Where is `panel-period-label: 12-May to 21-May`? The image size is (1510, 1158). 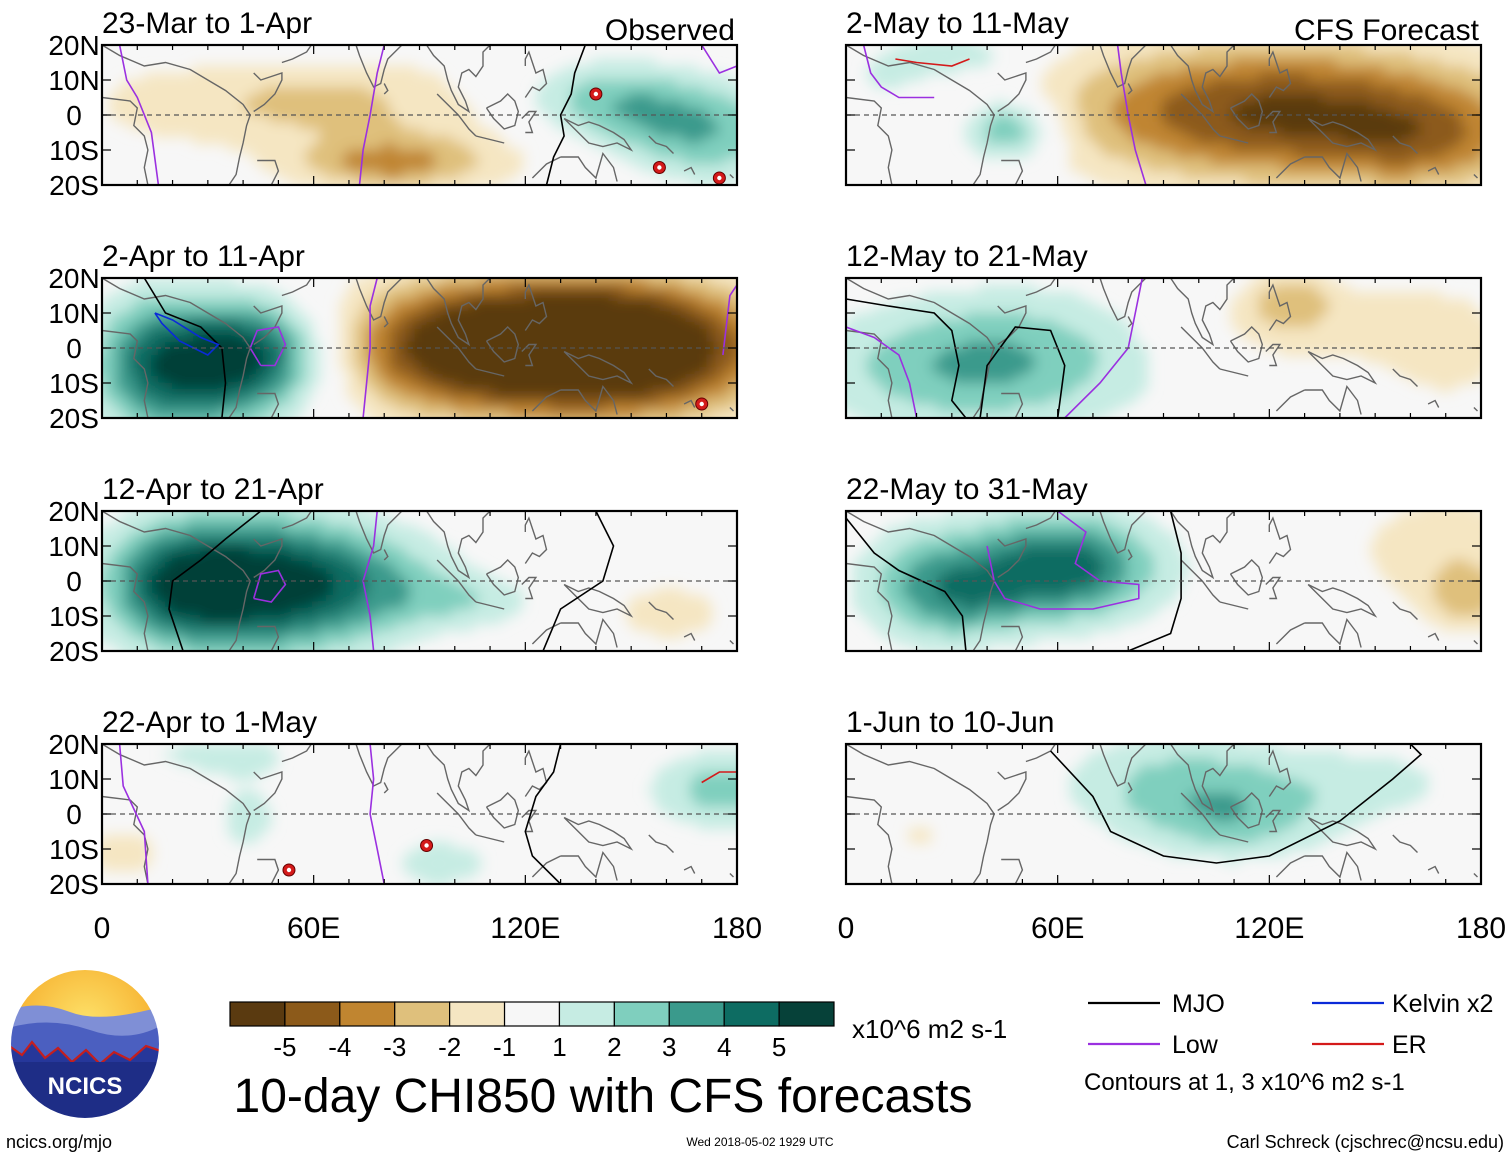
panel-period-label: 12-May to 21-May is located at coordinates (967, 256).